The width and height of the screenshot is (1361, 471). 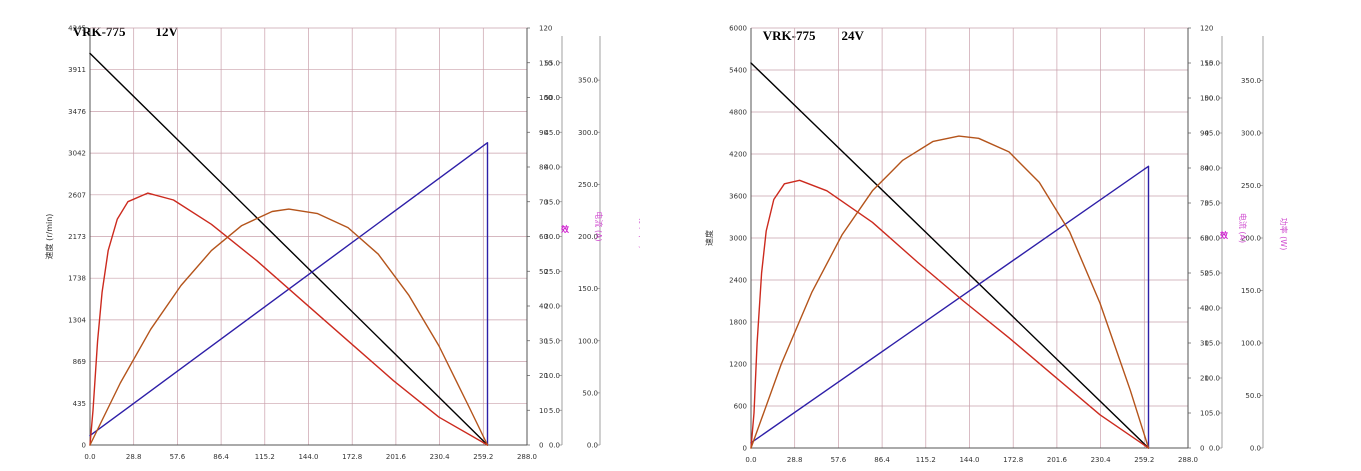 What do you see at coordinates (852, 35) in the screenshot?
I see `voltage-label: 24V` at bounding box center [852, 35].